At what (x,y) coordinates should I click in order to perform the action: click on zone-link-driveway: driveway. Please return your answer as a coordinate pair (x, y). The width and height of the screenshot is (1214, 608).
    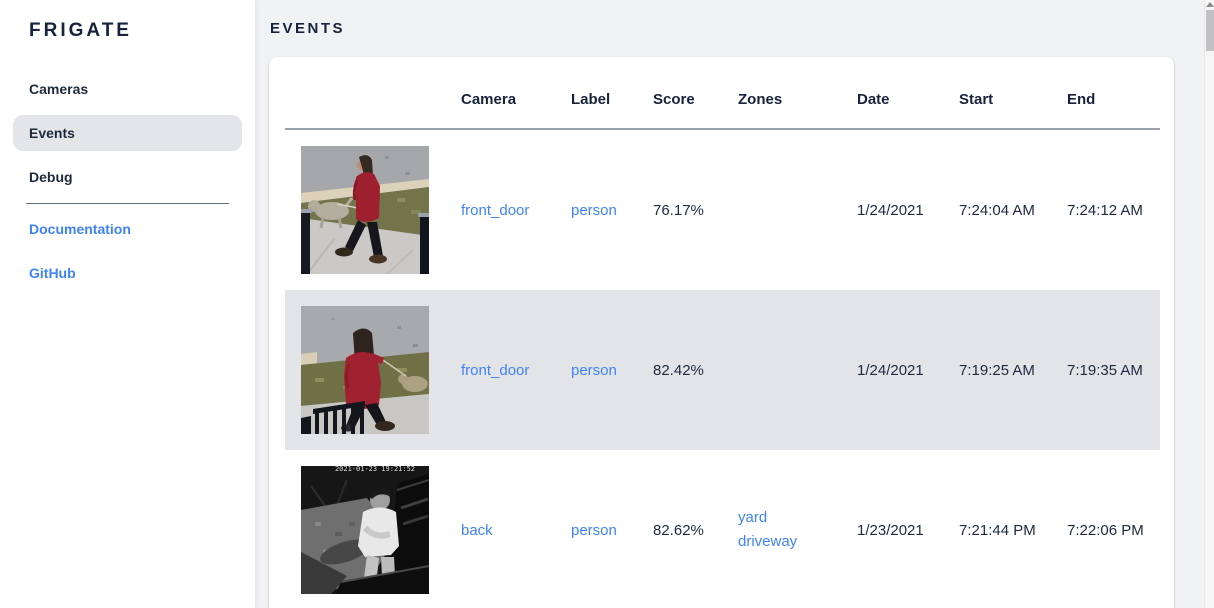
    Looking at the image, I should click on (768, 541).